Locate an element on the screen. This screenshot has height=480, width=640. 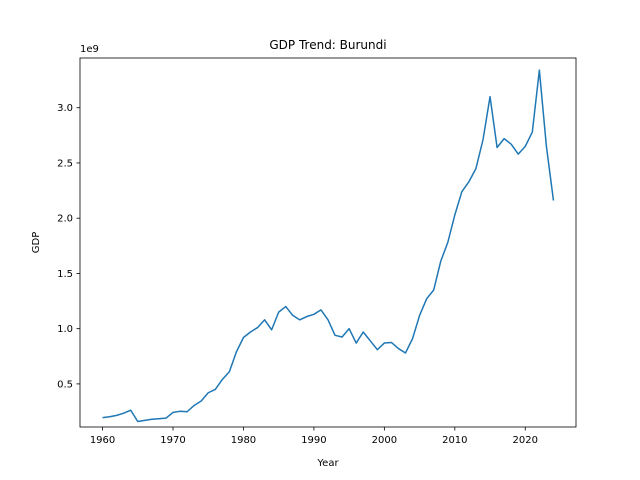
x-axis-title: Year is located at coordinates (327, 463).